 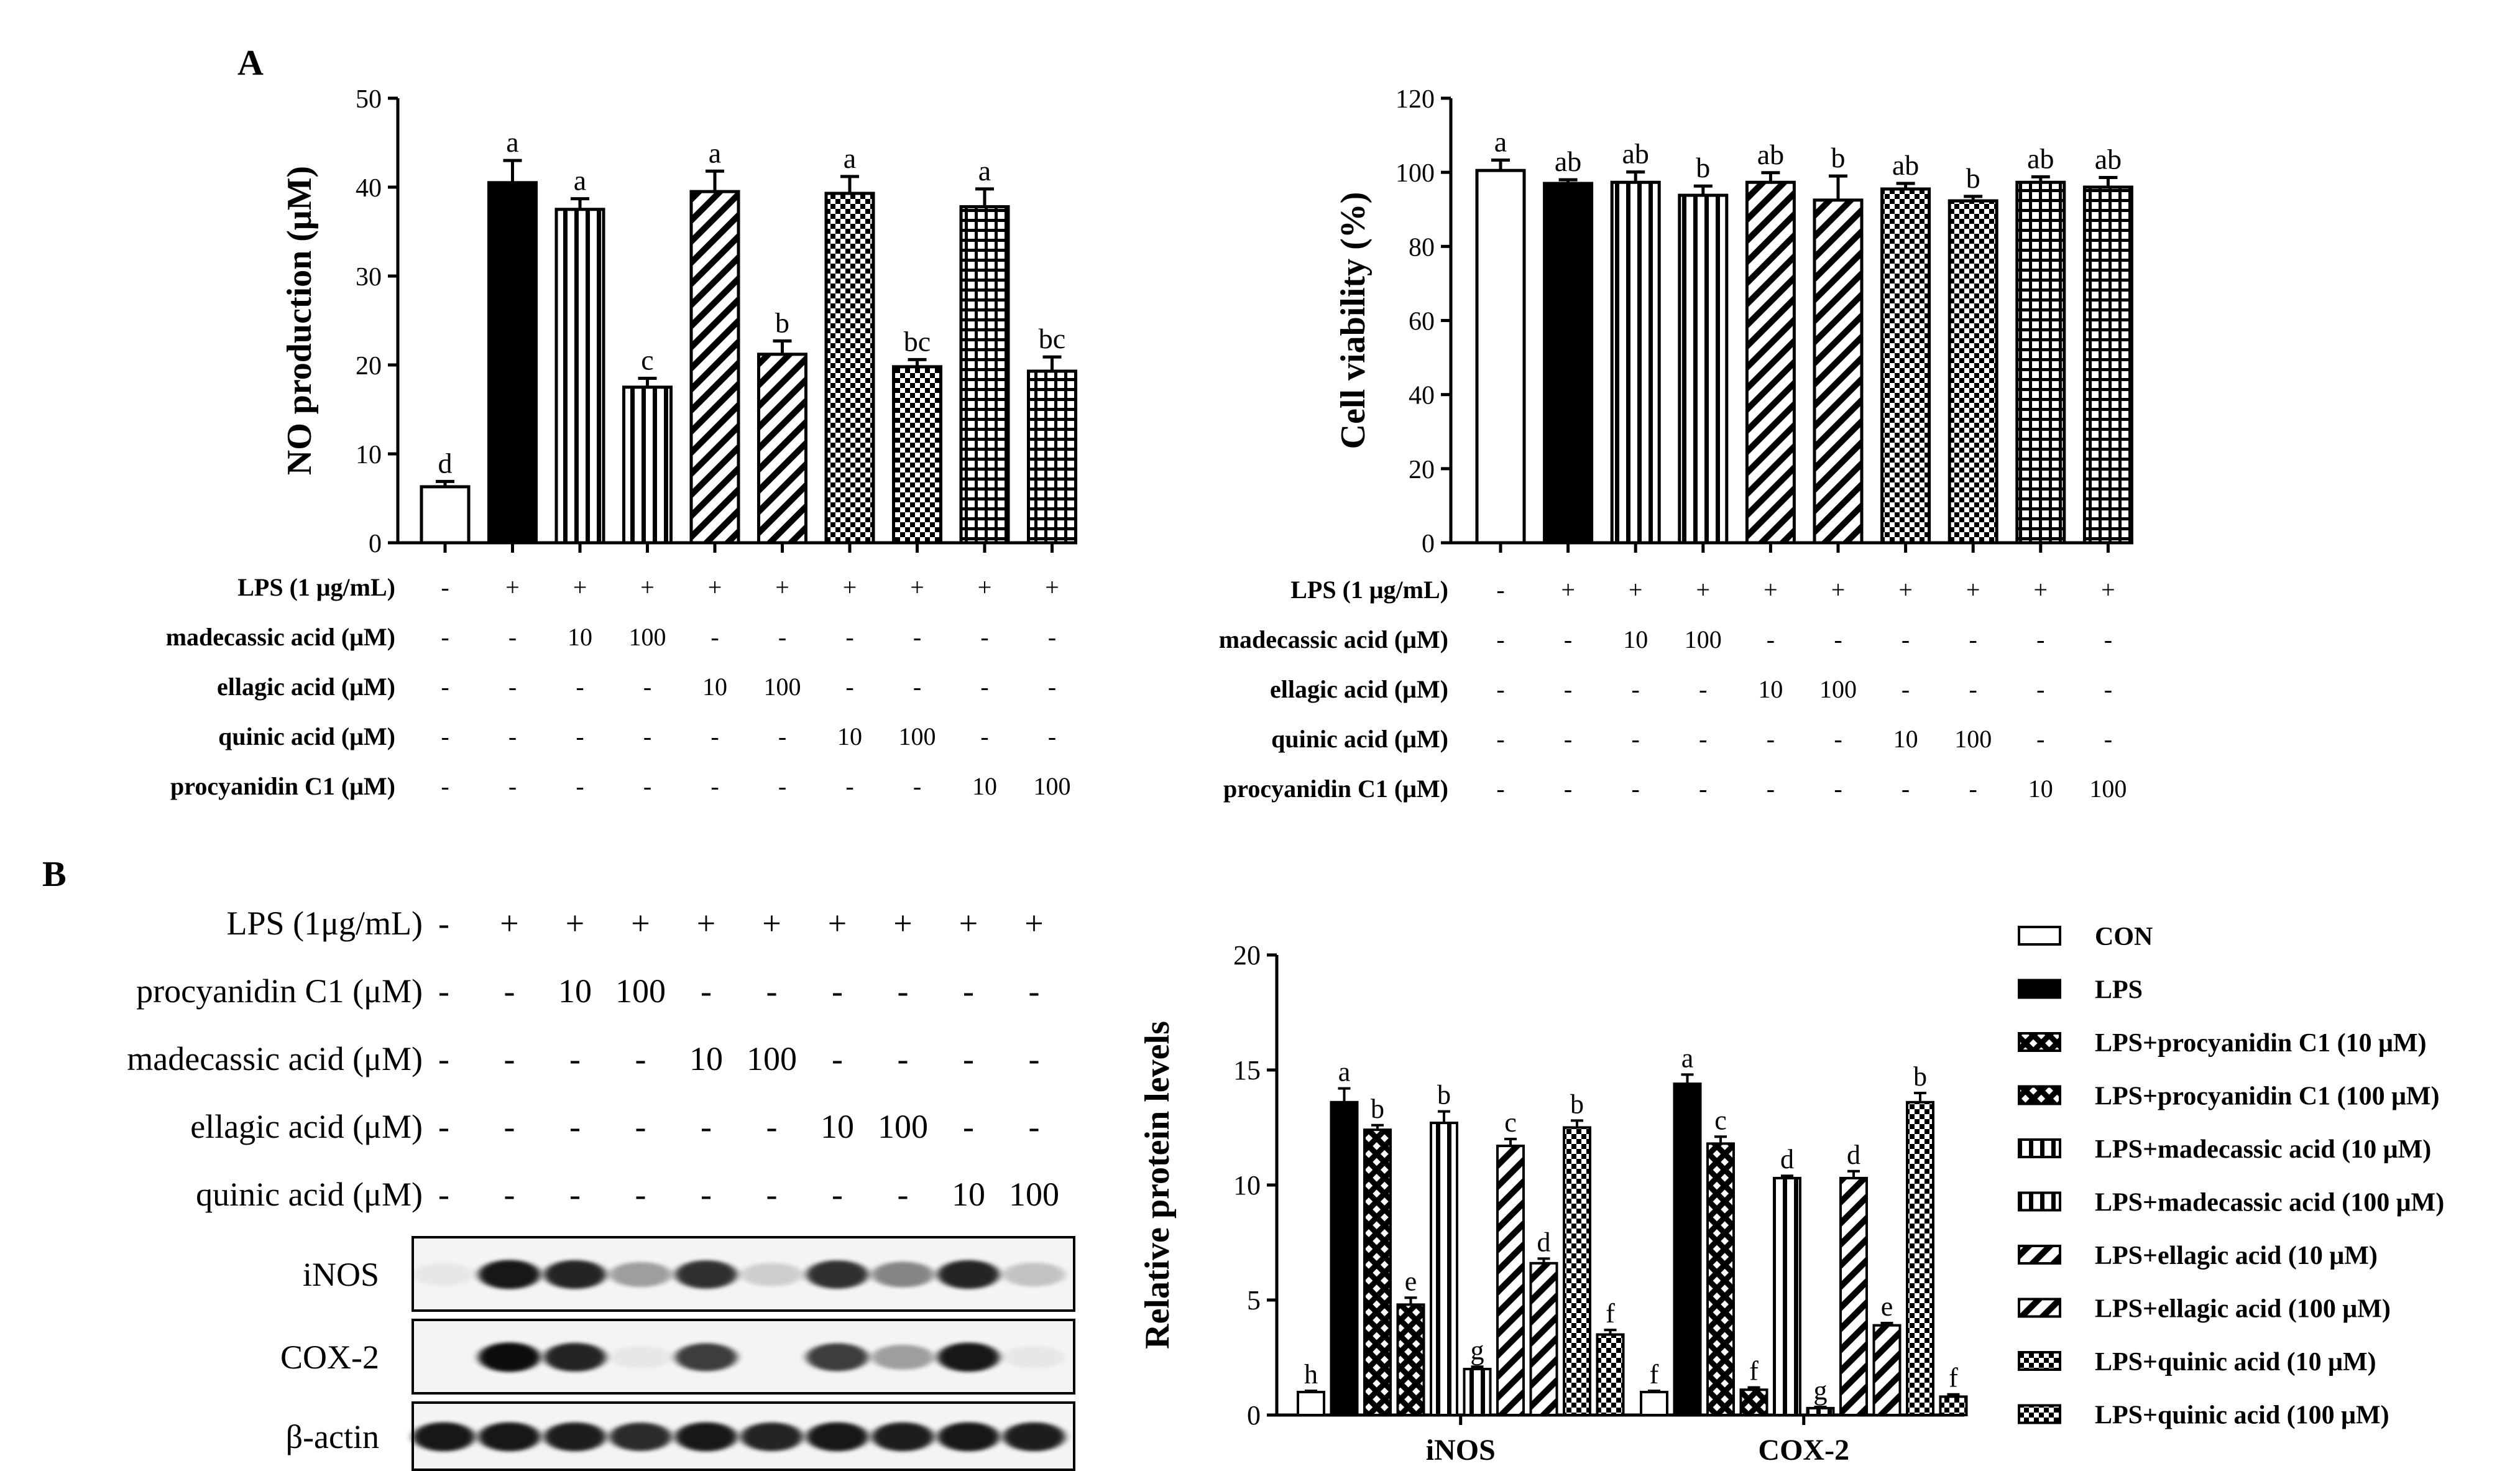 I want to click on condition-label: ellagic acid (μM), so click(x=306, y=687).